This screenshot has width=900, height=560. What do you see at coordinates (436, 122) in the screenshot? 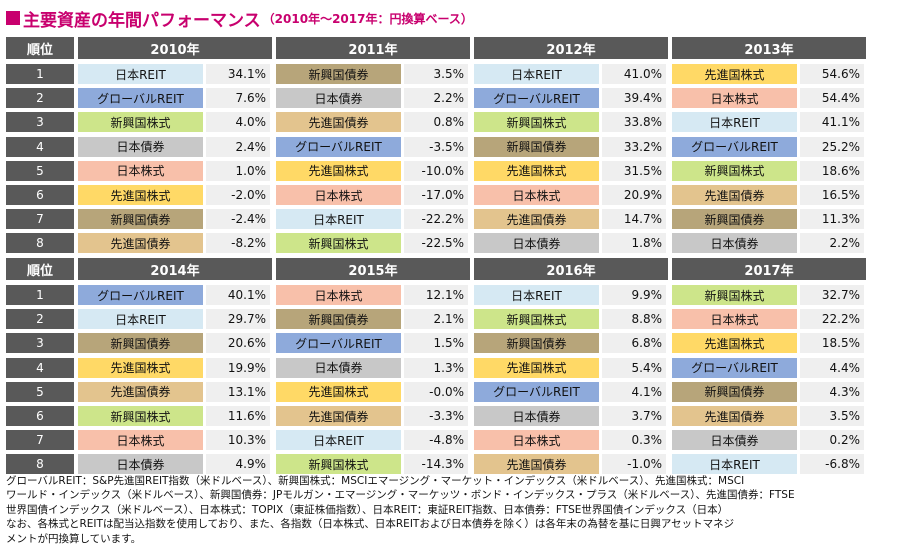
I see `return-value: 0.8%` at bounding box center [436, 122].